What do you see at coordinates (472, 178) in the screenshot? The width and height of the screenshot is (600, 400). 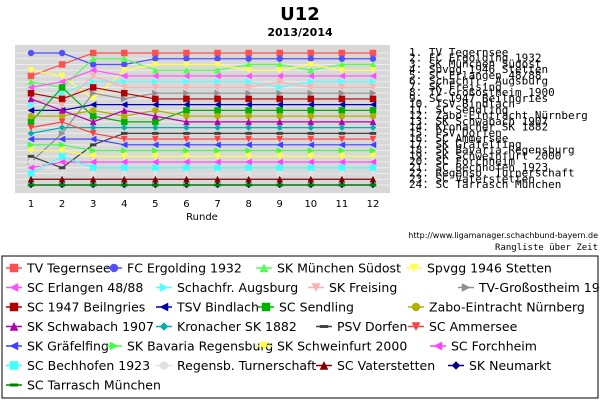 I see `final-rank-label: 23. SC Vaterstetten` at bounding box center [472, 178].